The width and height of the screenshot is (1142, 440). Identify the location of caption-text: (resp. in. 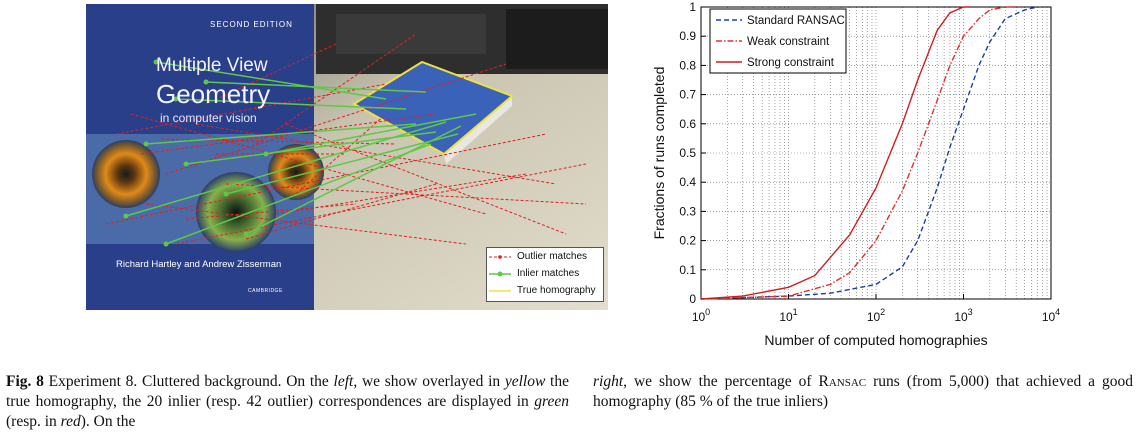
(33, 421).